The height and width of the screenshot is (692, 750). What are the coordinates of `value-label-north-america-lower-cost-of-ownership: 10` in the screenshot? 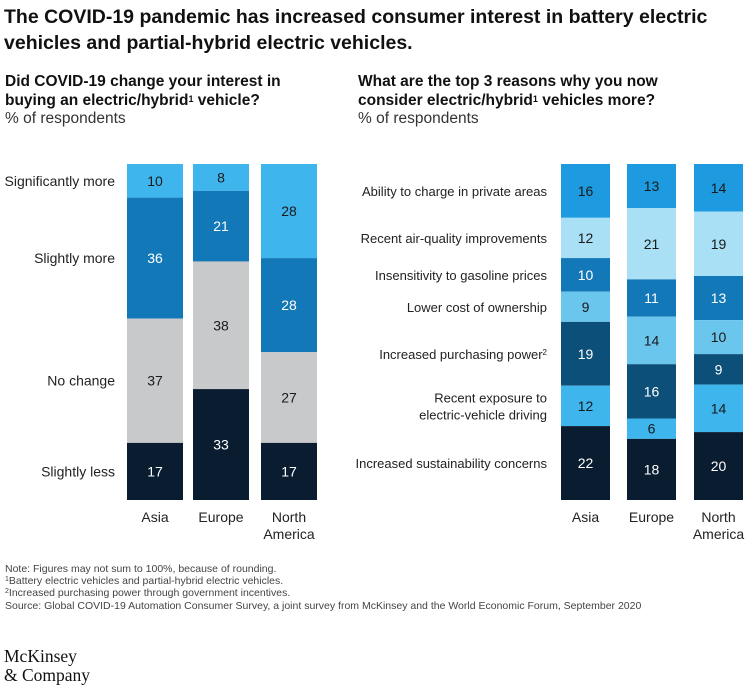 It's located at (719, 337).